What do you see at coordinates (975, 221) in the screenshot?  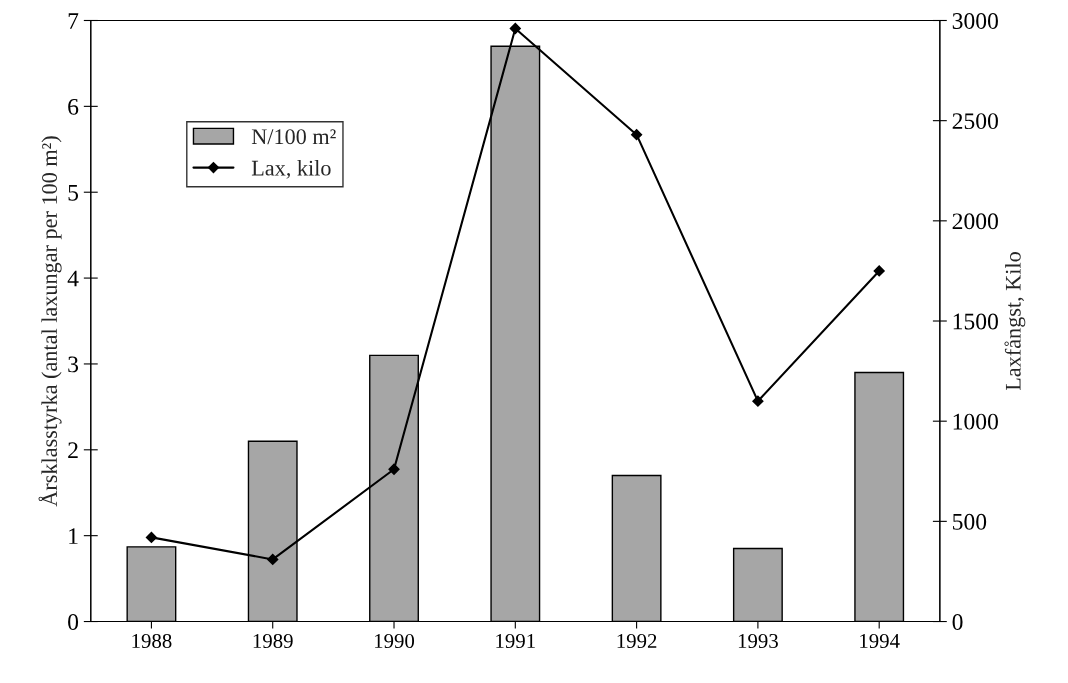 I see `y2-tick-label: 2000` at bounding box center [975, 221].